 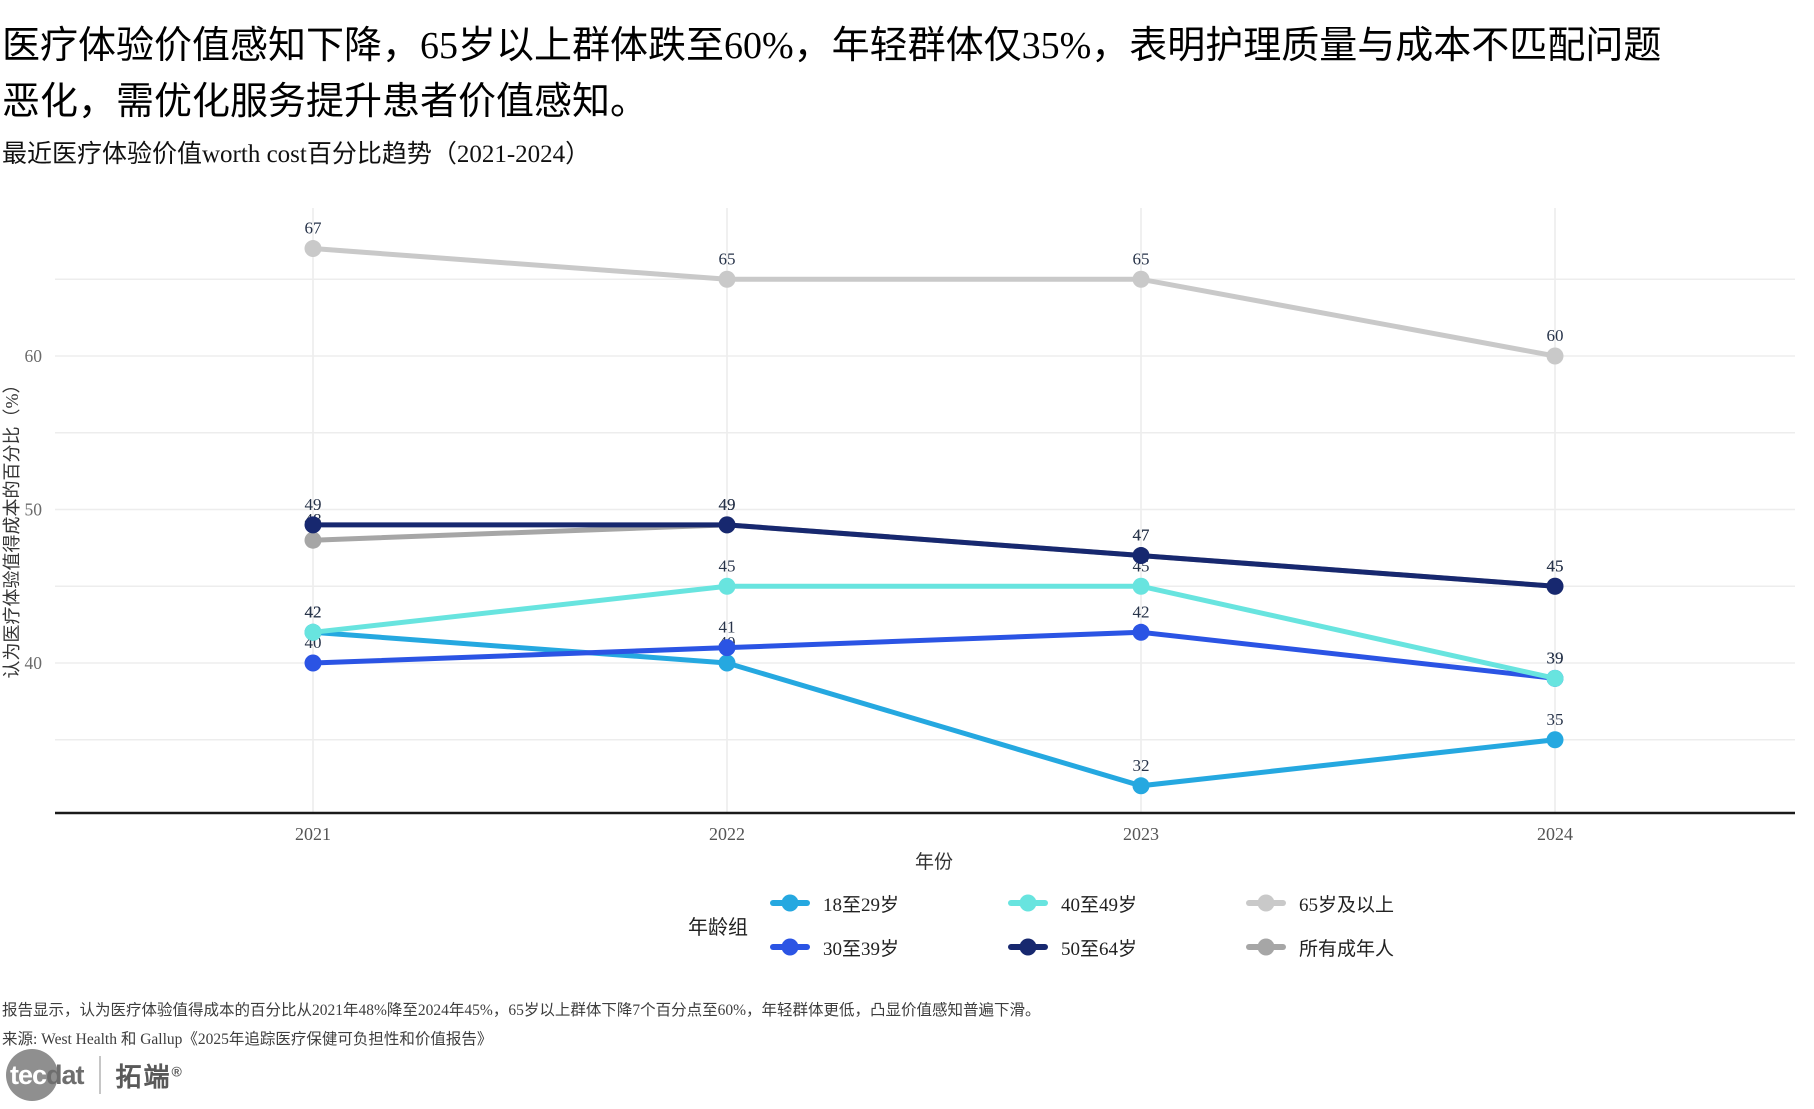 What do you see at coordinates (1141, 765) in the screenshot?
I see `data-label-age-18-29: 32` at bounding box center [1141, 765].